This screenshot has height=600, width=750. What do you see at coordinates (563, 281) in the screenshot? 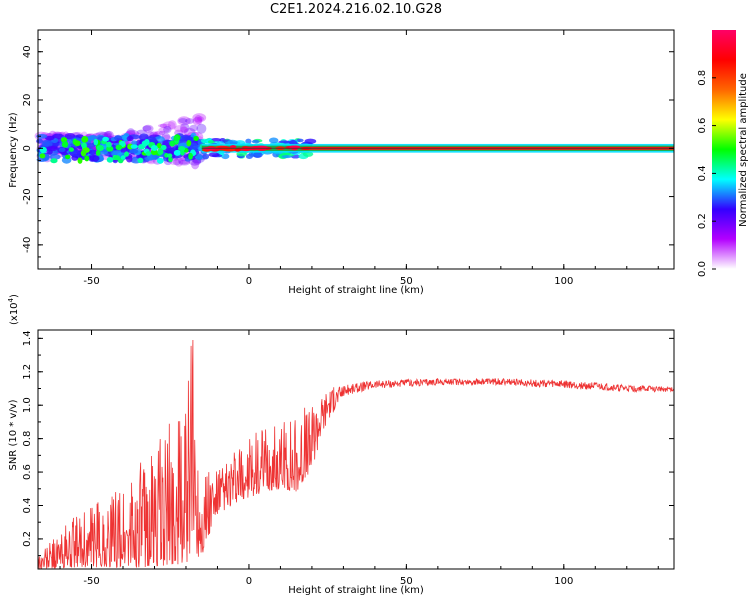
I see `spectrogram-x-tick-label: 100` at bounding box center [563, 281].